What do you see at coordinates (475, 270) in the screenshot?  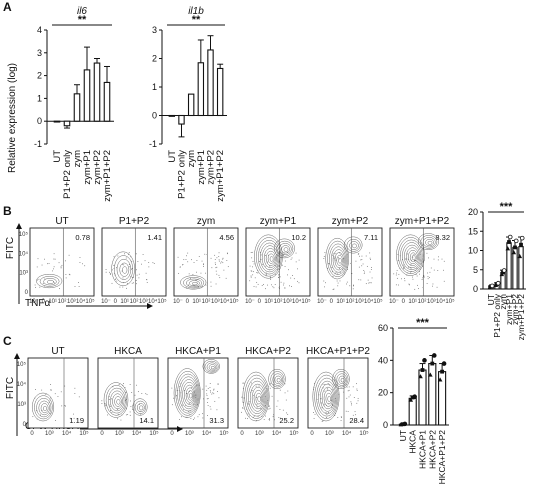 I see `tnf-ytick-label: 5` at bounding box center [475, 270].